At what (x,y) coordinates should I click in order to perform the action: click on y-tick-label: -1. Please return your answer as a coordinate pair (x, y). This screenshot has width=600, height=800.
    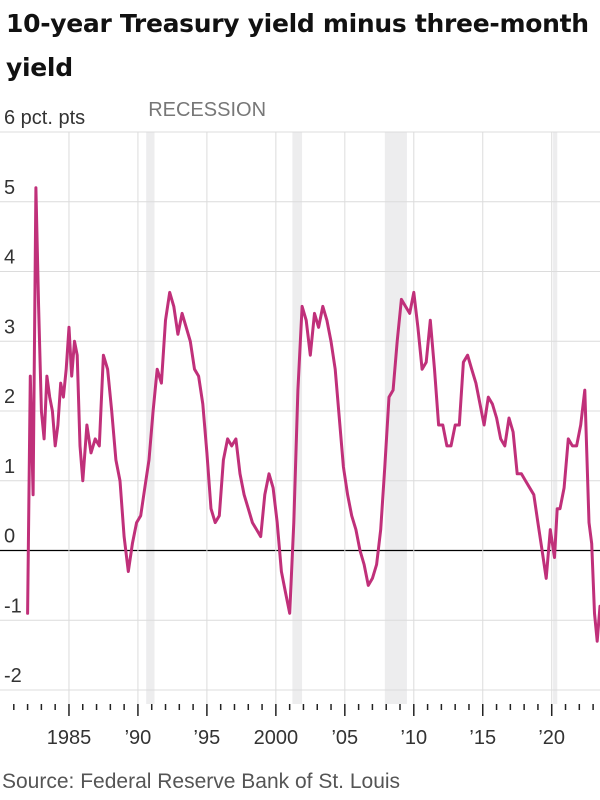
    Looking at the image, I should click on (13, 606).